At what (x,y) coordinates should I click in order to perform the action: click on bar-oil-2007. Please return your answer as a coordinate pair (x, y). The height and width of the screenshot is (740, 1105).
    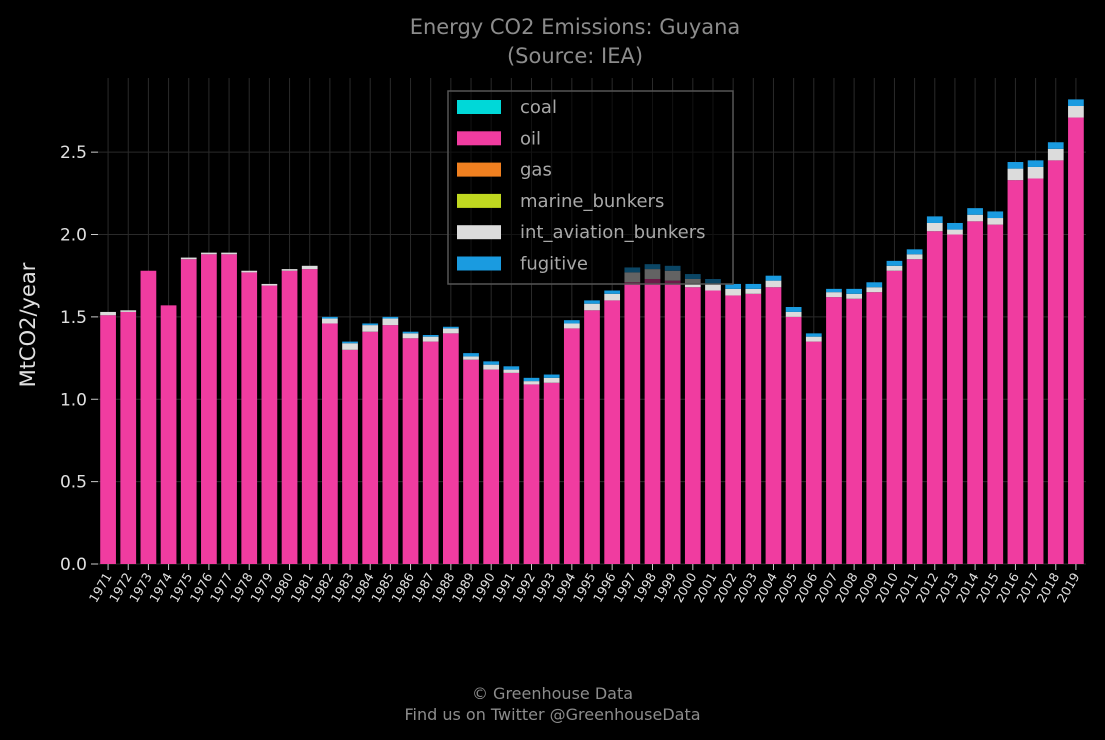
    Looking at the image, I should click on (834, 430).